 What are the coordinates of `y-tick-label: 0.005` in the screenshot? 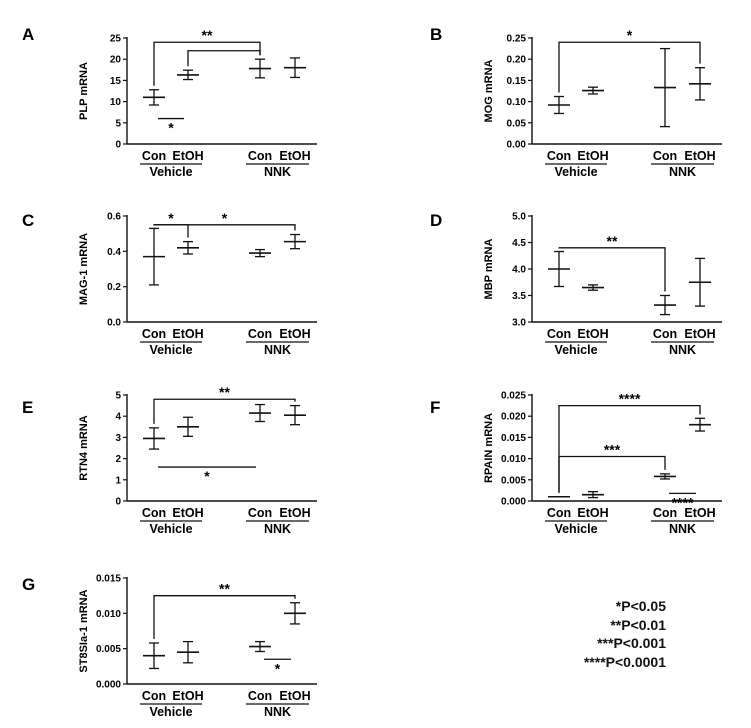 It's located at (108, 649).